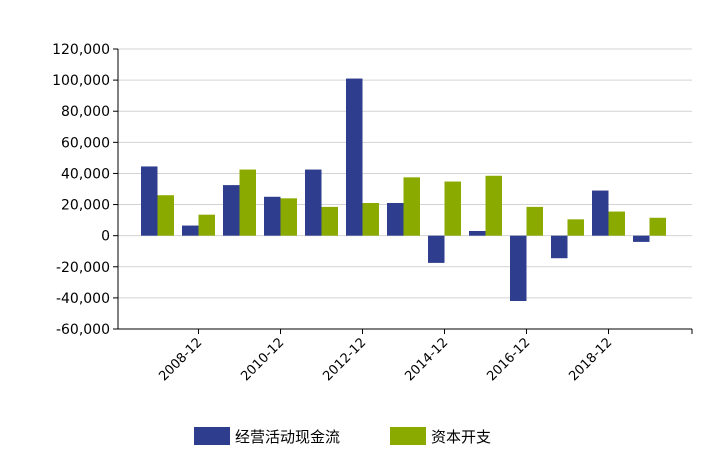 This screenshot has height=463, width=713. I want to click on y-tick-label: 0, so click(105, 237).